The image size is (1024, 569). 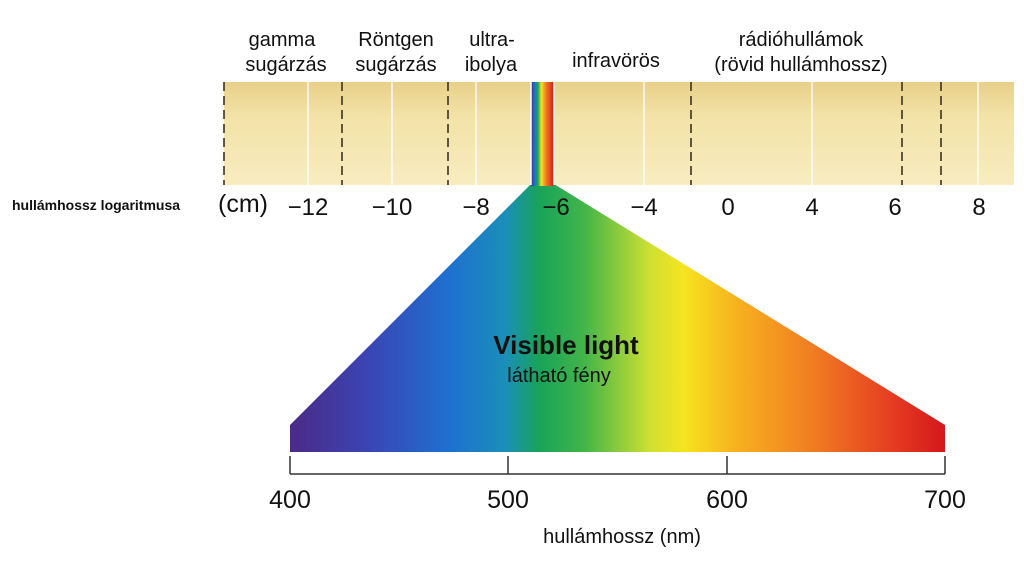 What do you see at coordinates (566, 345) in the screenshot?
I see `visible-light-title: Visible light` at bounding box center [566, 345].